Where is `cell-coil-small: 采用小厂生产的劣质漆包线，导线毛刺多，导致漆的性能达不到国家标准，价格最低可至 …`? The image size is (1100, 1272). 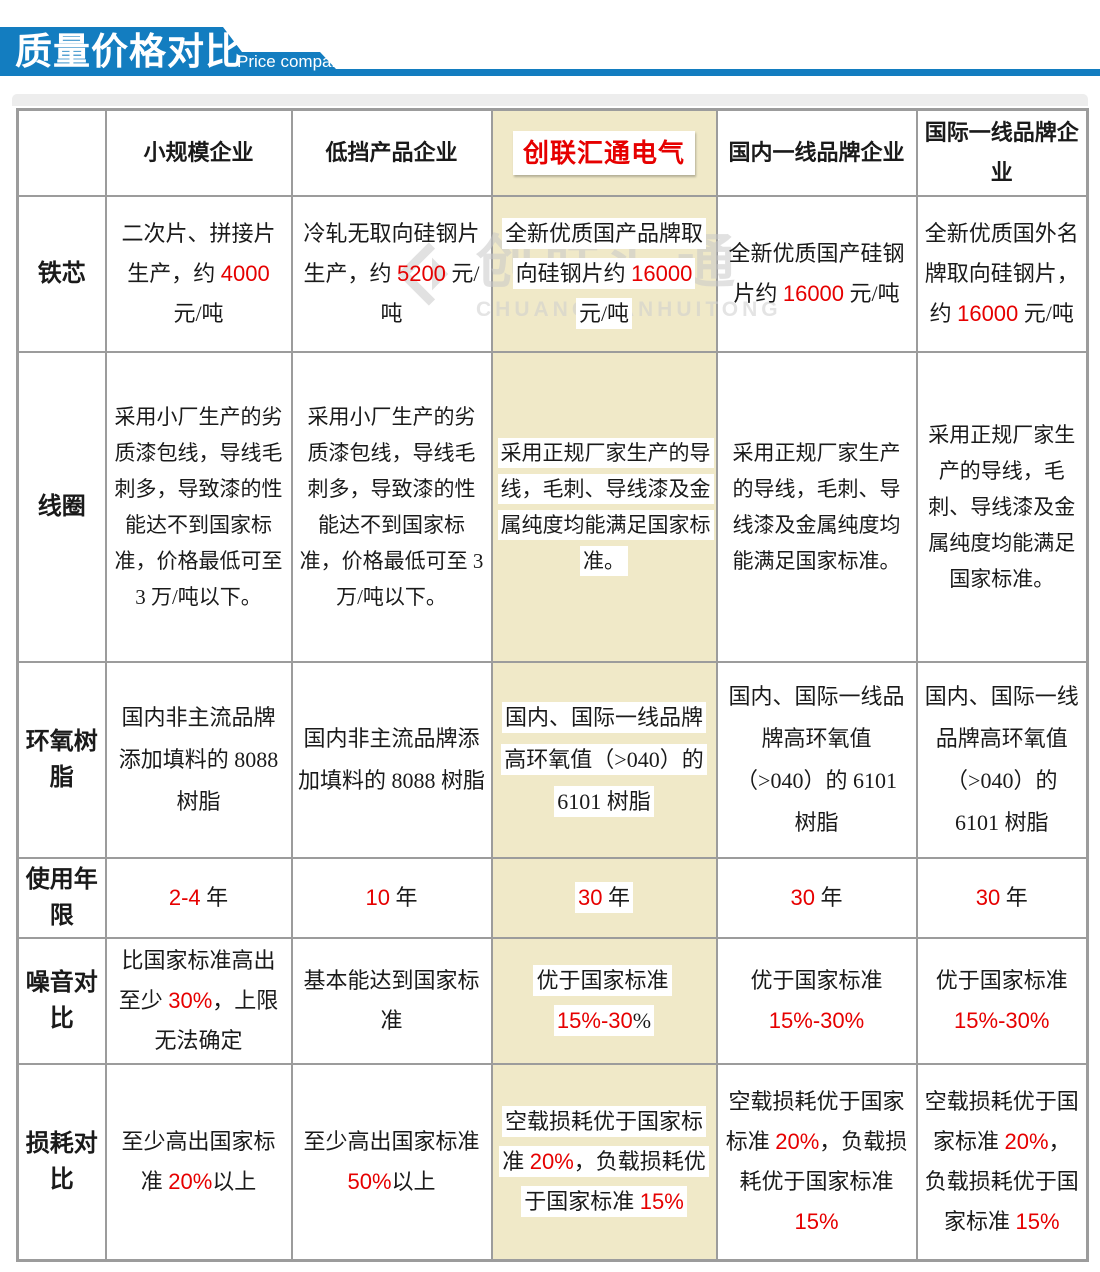 cell-coil-small: 采用小厂生产的劣质漆包线，导线毛刺多，导致漆的性能达不到国家标准，价格最低可至 … is located at coordinates (198, 507).